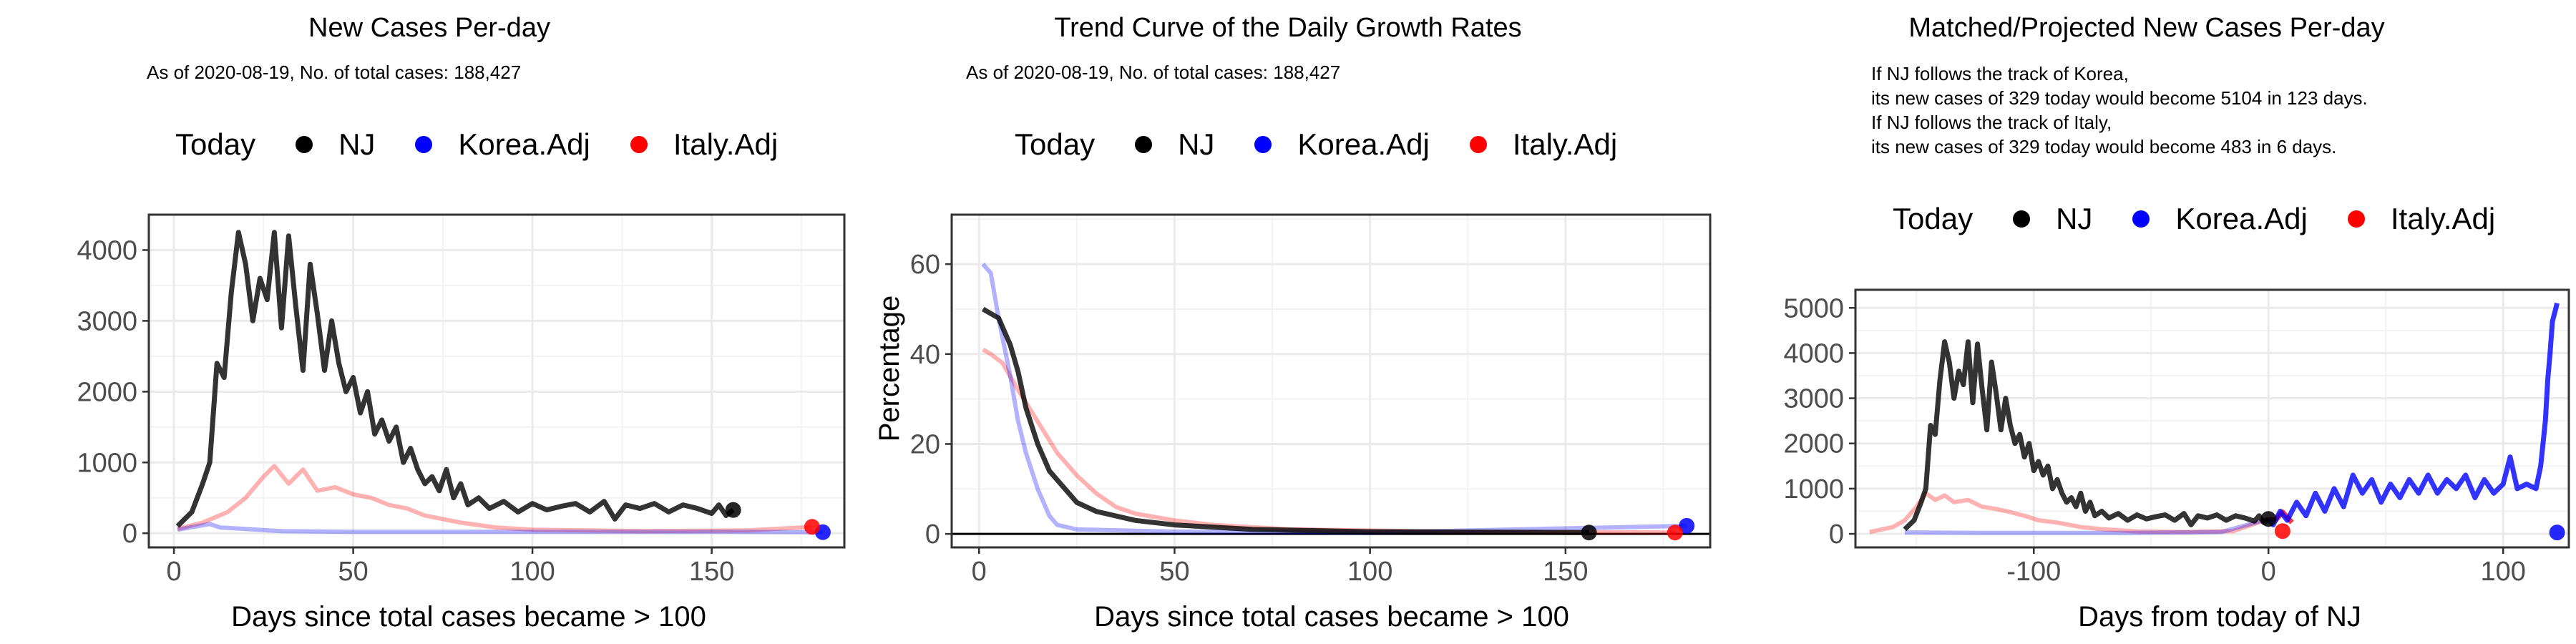 The image size is (2576, 644). I want to click on y-tick-label: 5000, so click(1813, 308).